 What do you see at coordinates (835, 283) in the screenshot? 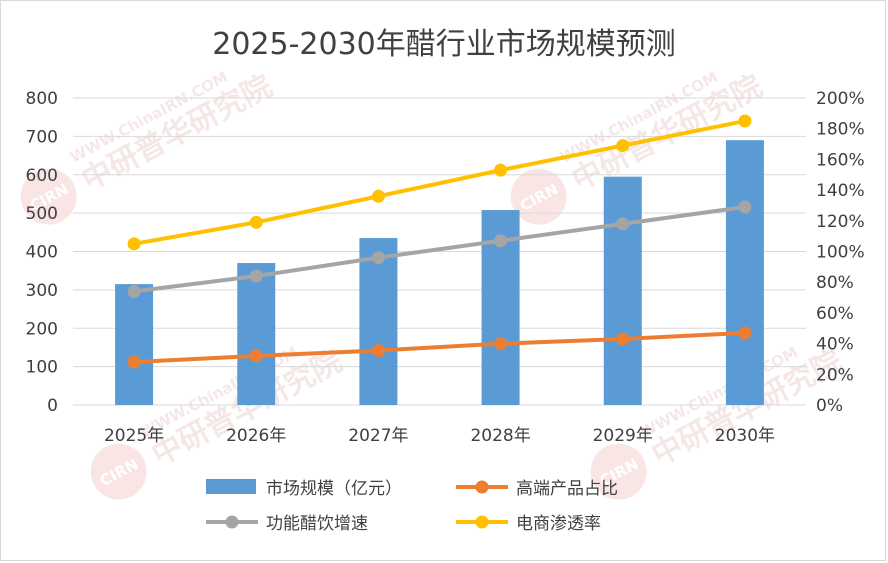
I see `y-right-tick-label: 80%` at bounding box center [835, 283].